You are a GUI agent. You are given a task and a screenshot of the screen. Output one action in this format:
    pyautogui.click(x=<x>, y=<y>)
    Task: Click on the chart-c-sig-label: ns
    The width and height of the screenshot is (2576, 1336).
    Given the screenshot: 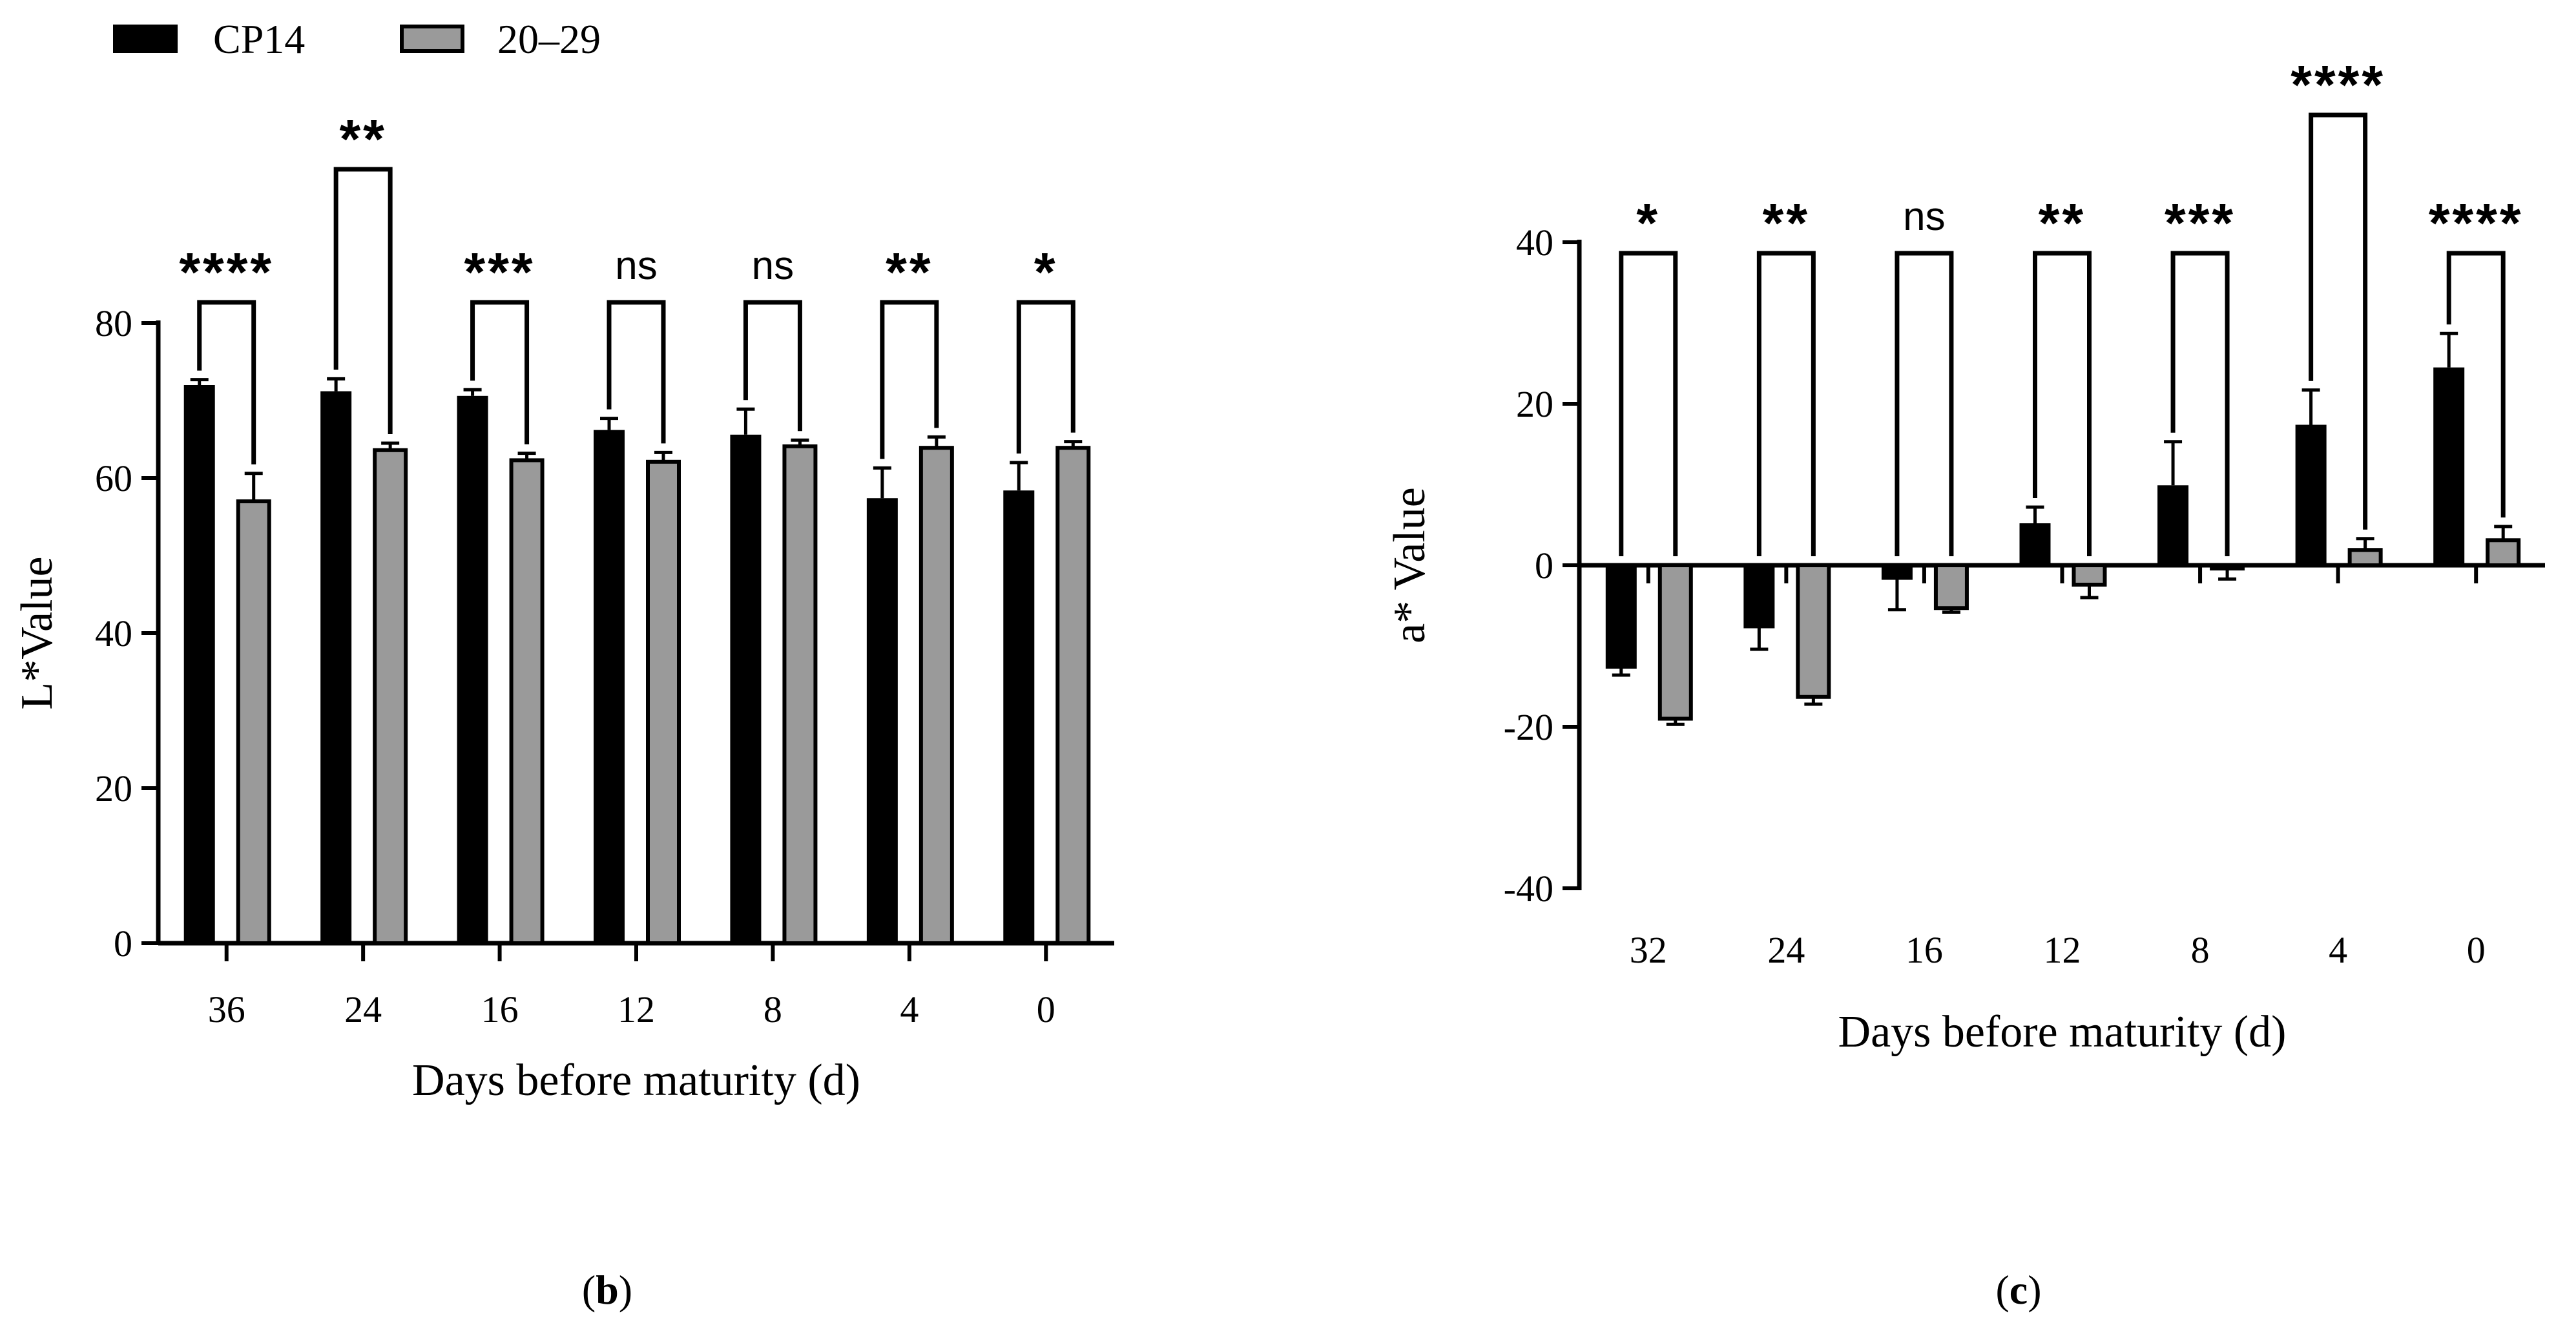 What is the action you would take?
    pyautogui.click(x=1924, y=216)
    